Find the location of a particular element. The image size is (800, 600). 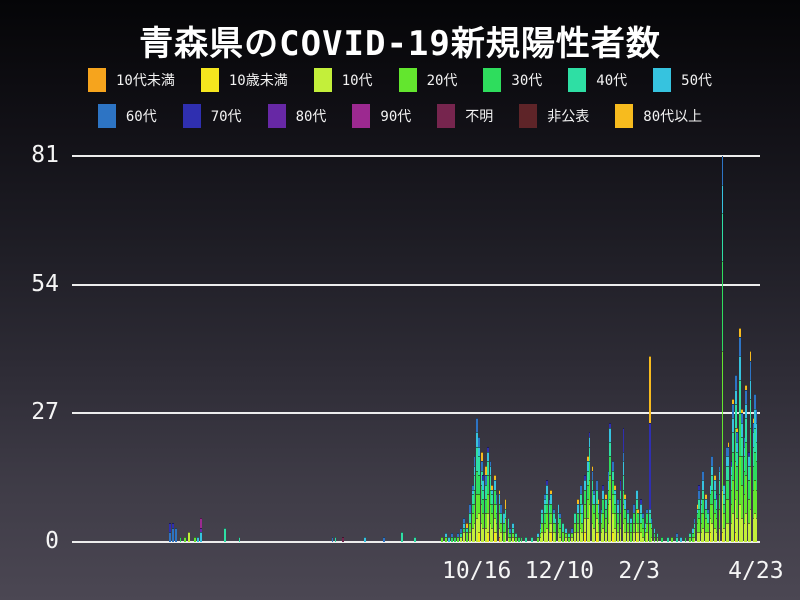

legend-label: 20代 is located at coordinates (442, 81).